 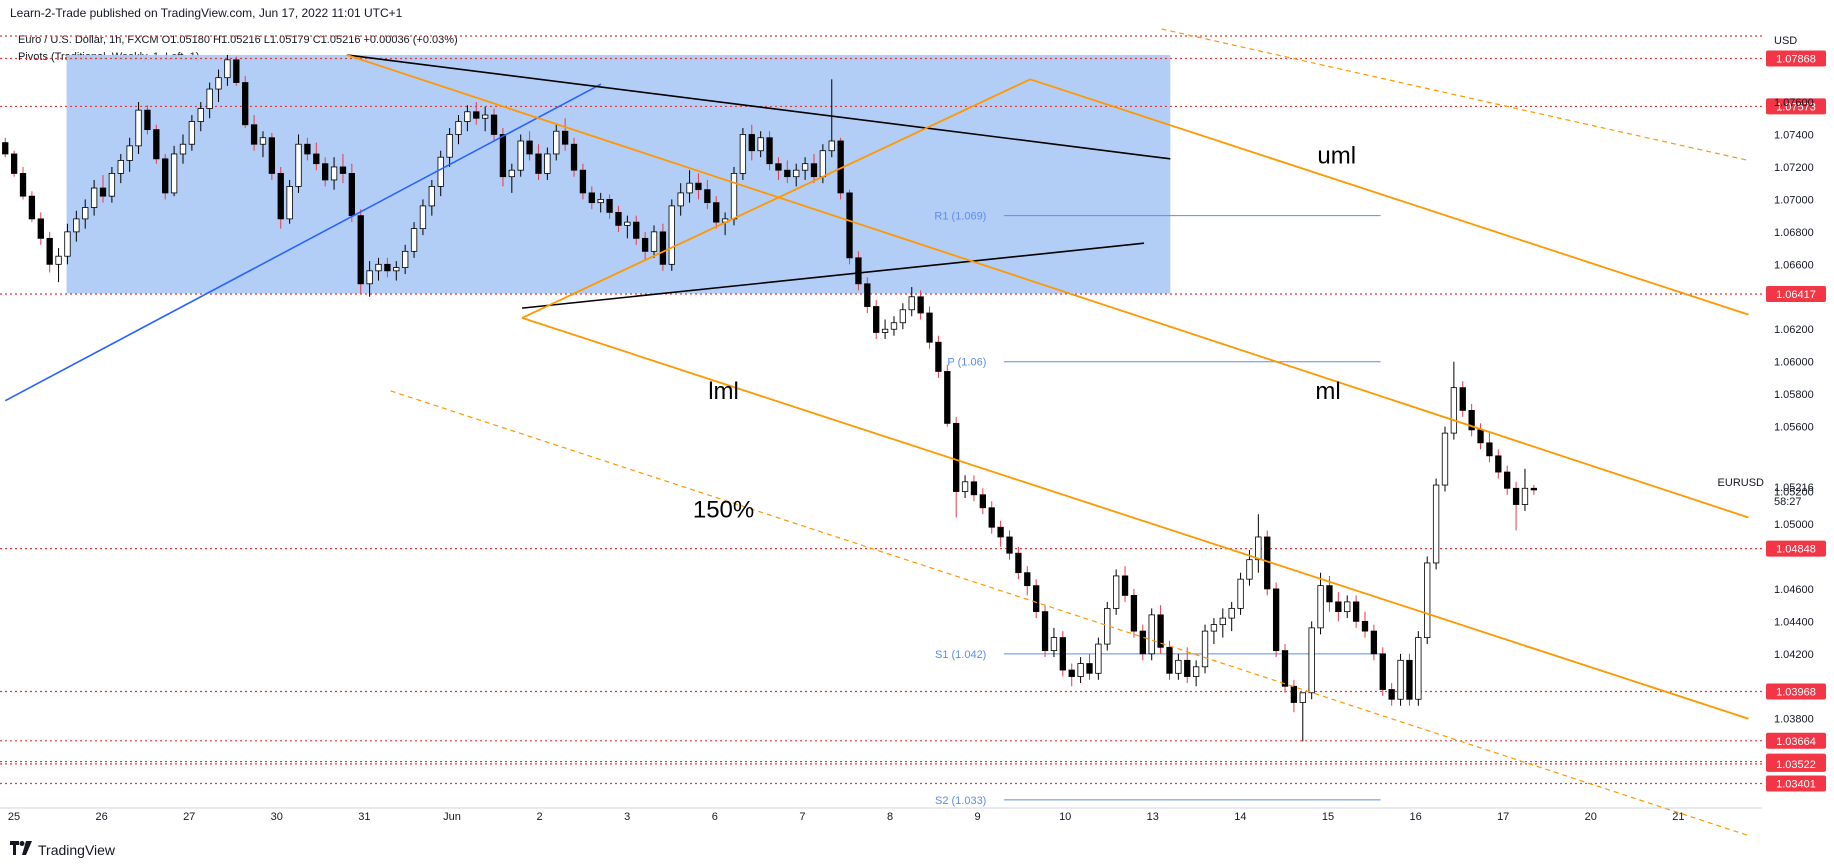 I want to click on pitchfork-line, so click(x=1389, y=197).